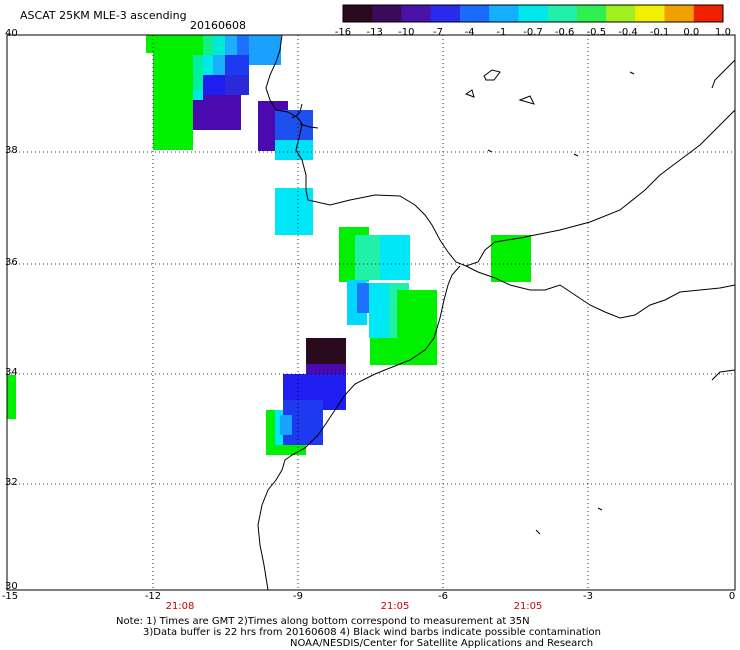 This screenshot has height=650, width=740. I want to click on colorbar-tick-label: -4, so click(469, 32).